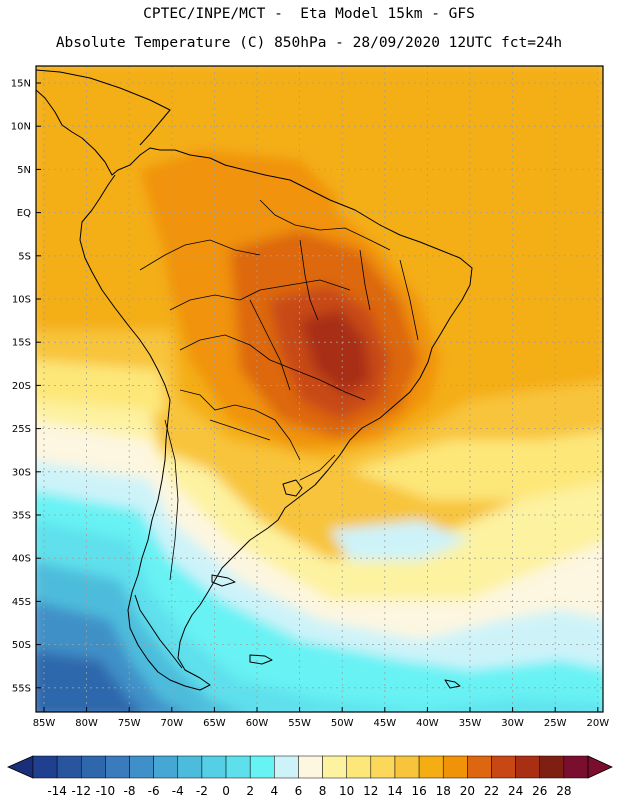 Image resolution: width=618 pixels, height=800 pixels. What do you see at coordinates (86, 723) in the screenshot?
I see `longitude-label: 80W` at bounding box center [86, 723].